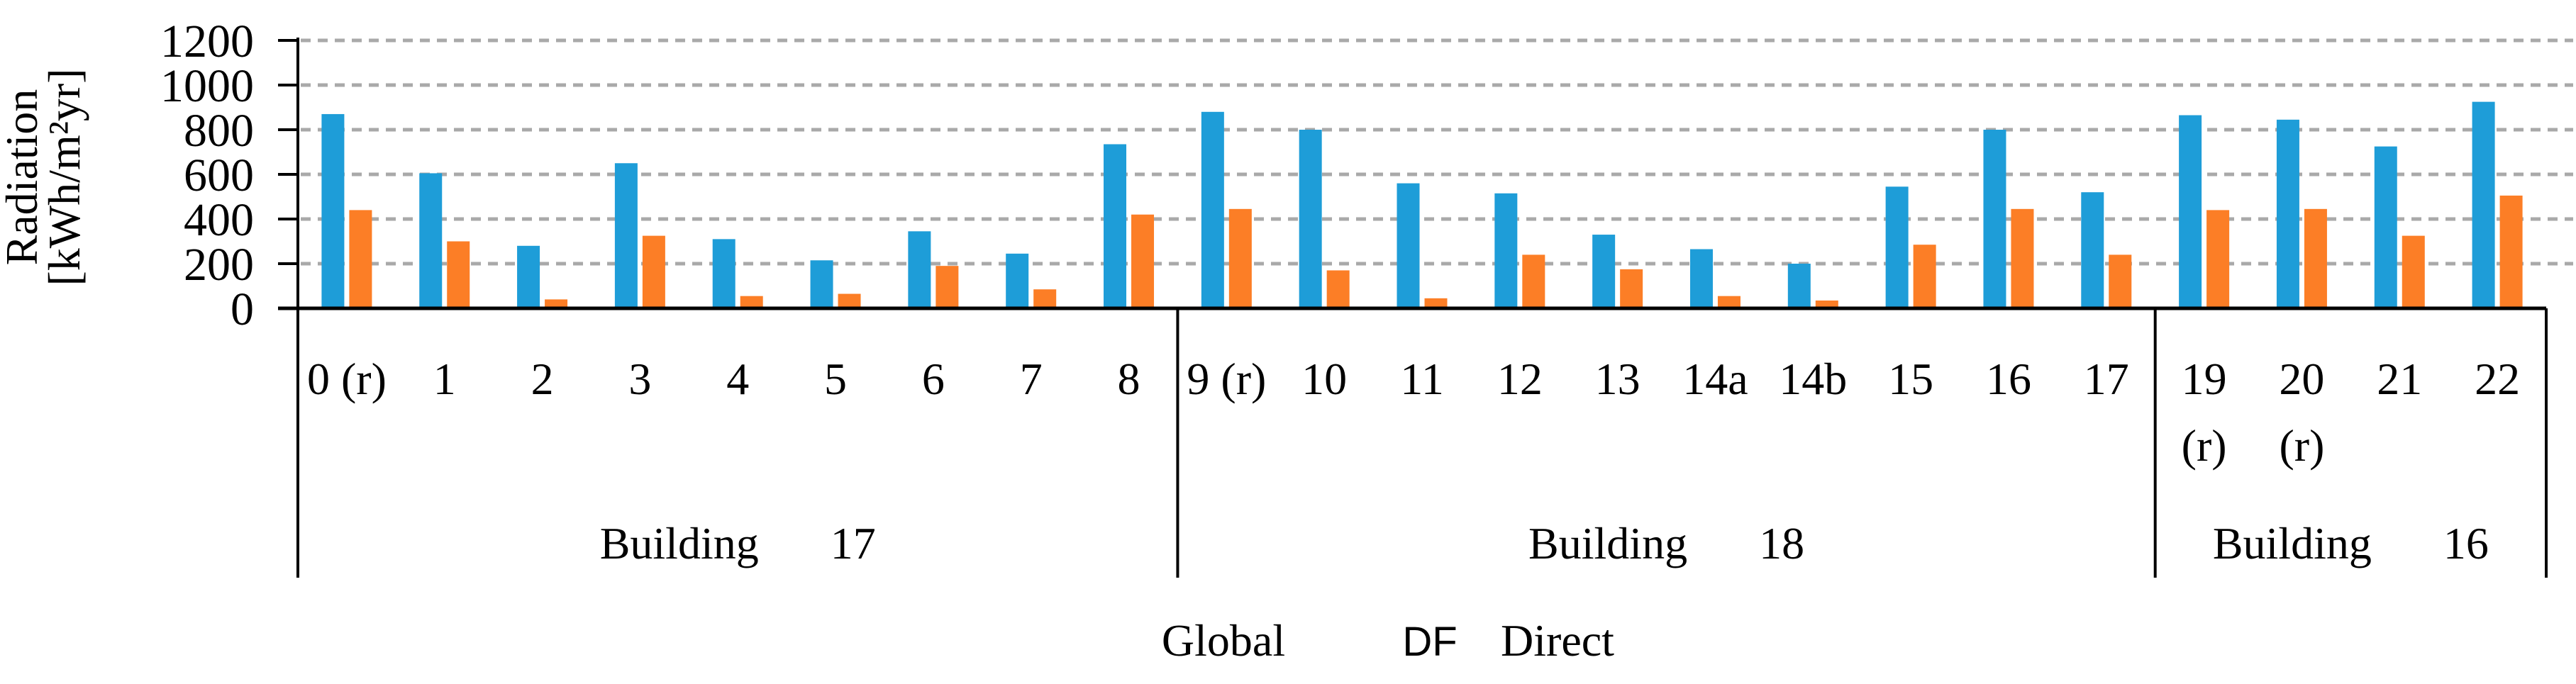 The width and height of the screenshot is (2576, 684). I want to click on x-cat-label-19 (r)-line2: (r), so click(2204, 445).